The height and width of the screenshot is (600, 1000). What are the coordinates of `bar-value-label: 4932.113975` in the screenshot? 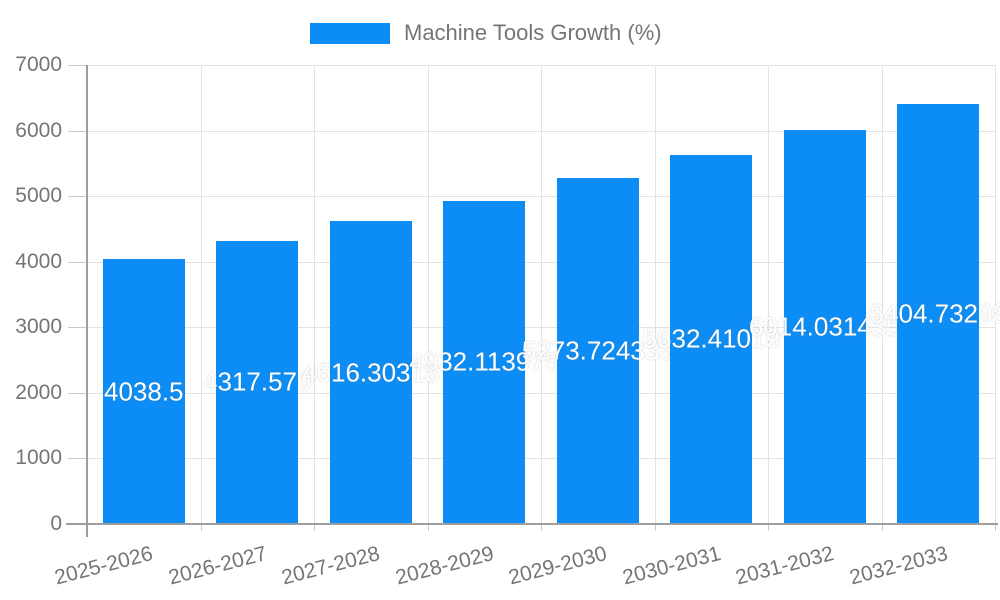 It's located at (484, 361).